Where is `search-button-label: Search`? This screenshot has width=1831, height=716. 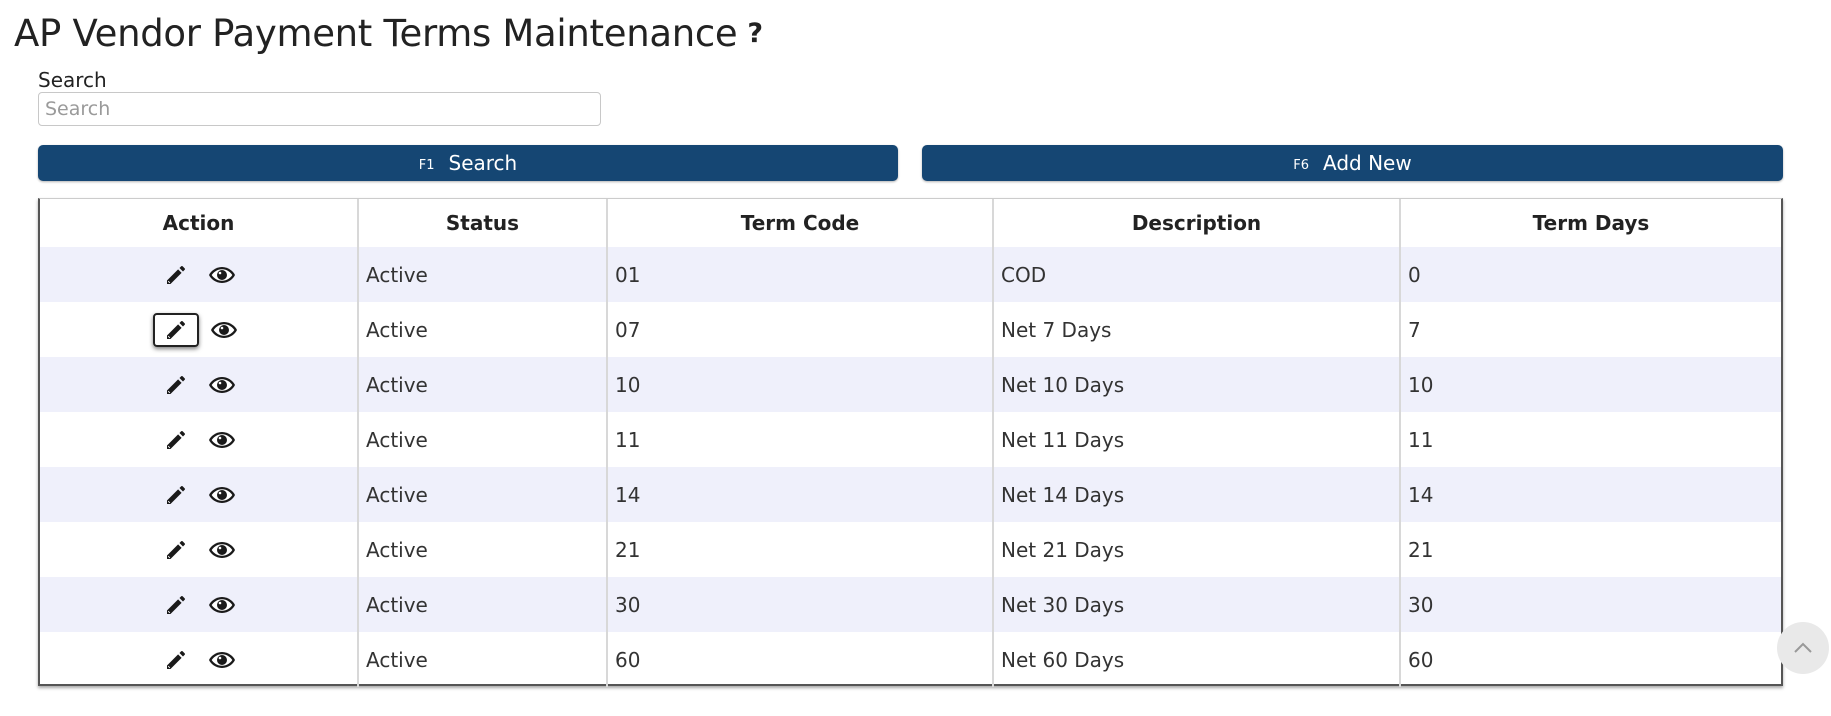
search-button-label: Search is located at coordinates (483, 163).